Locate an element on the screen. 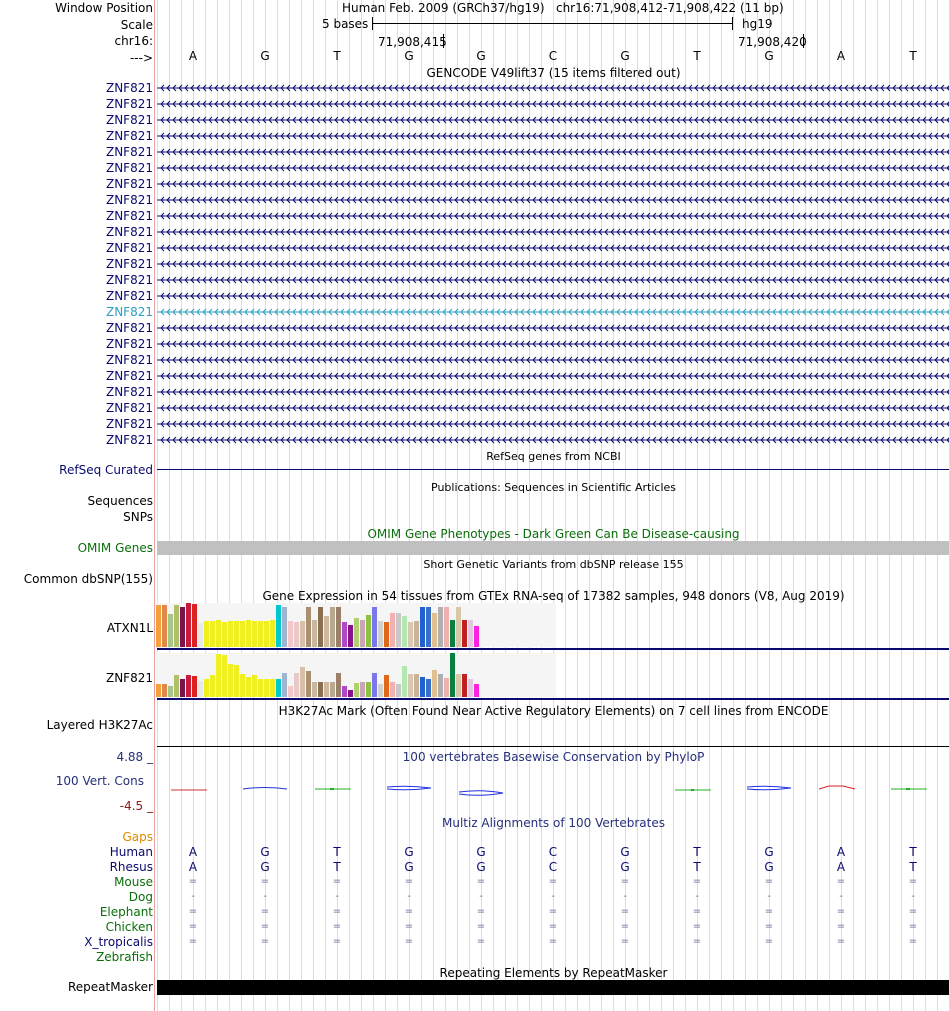  refseq-gene-line is located at coordinates (553, 469).